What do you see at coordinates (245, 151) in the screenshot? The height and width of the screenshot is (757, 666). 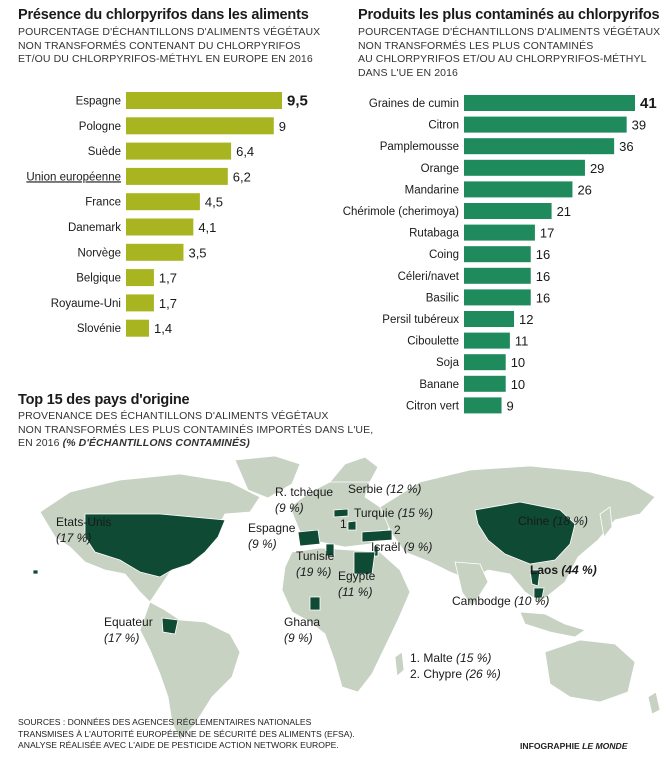 I see `value-label: 6,4` at bounding box center [245, 151].